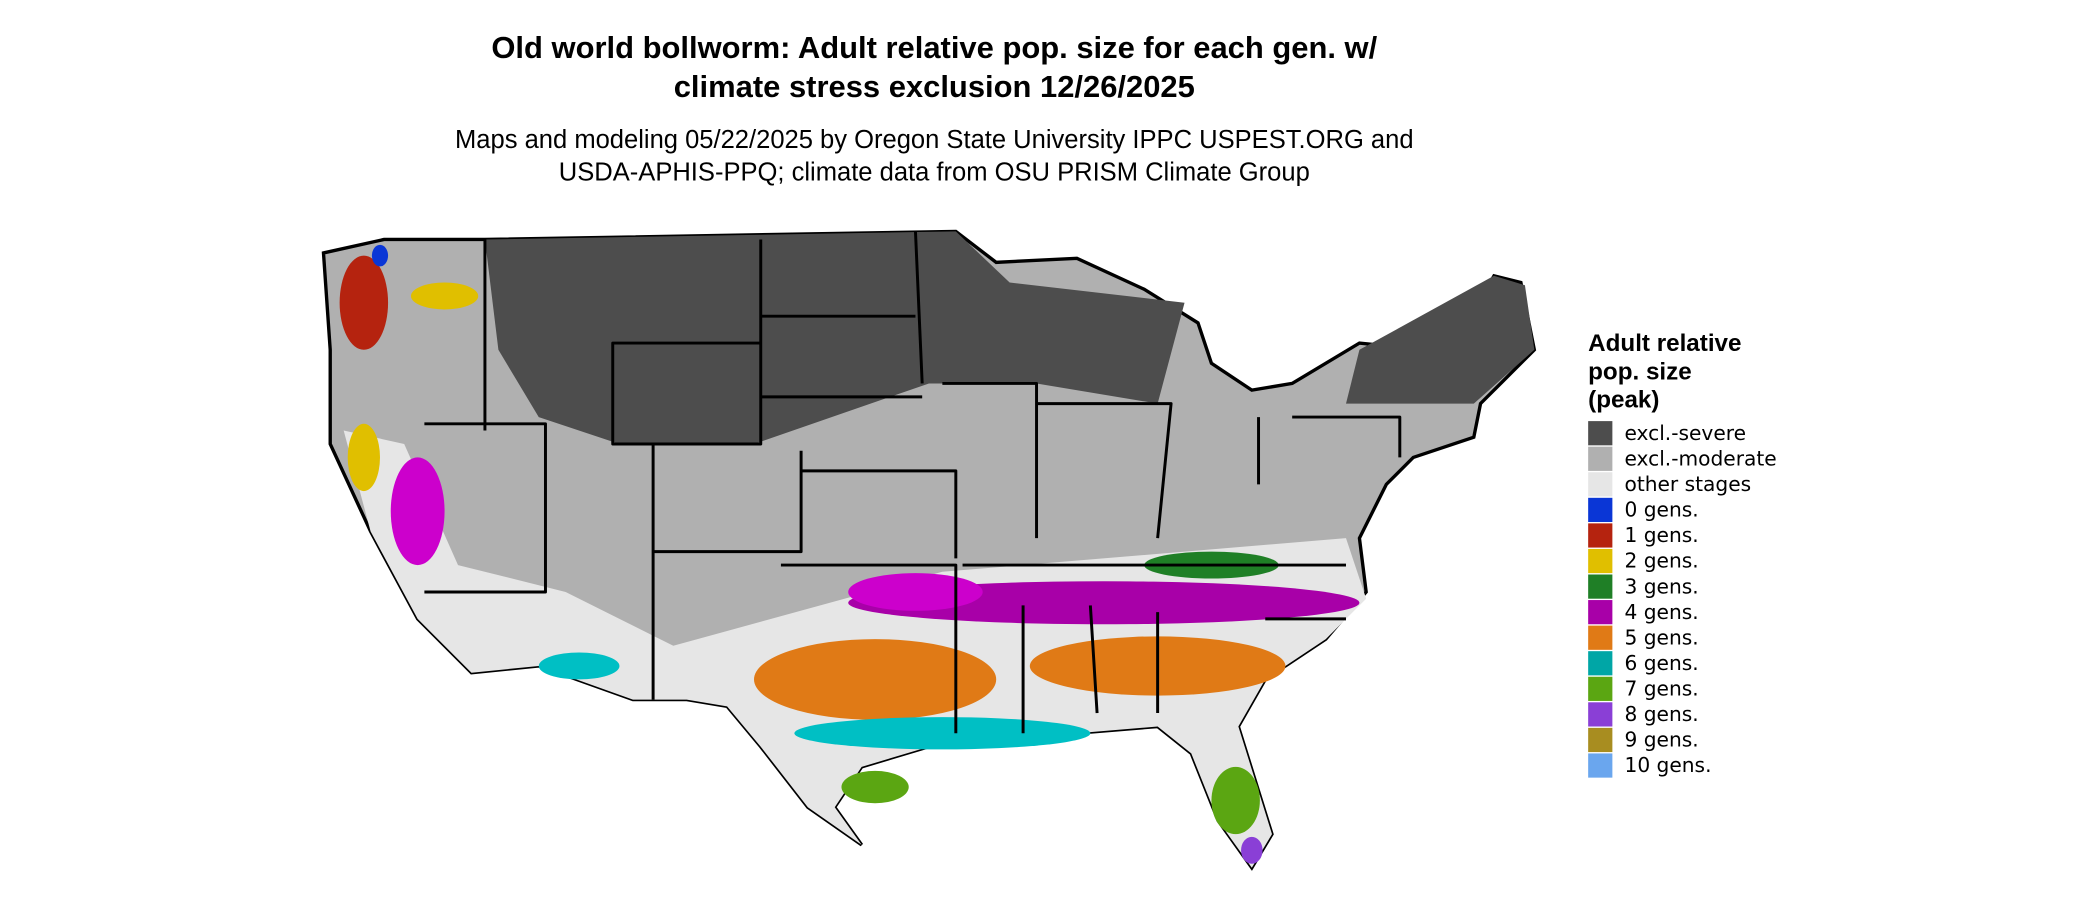 The image size is (2100, 897). I want to click on legend-label: 4 gens., so click(1661, 612).